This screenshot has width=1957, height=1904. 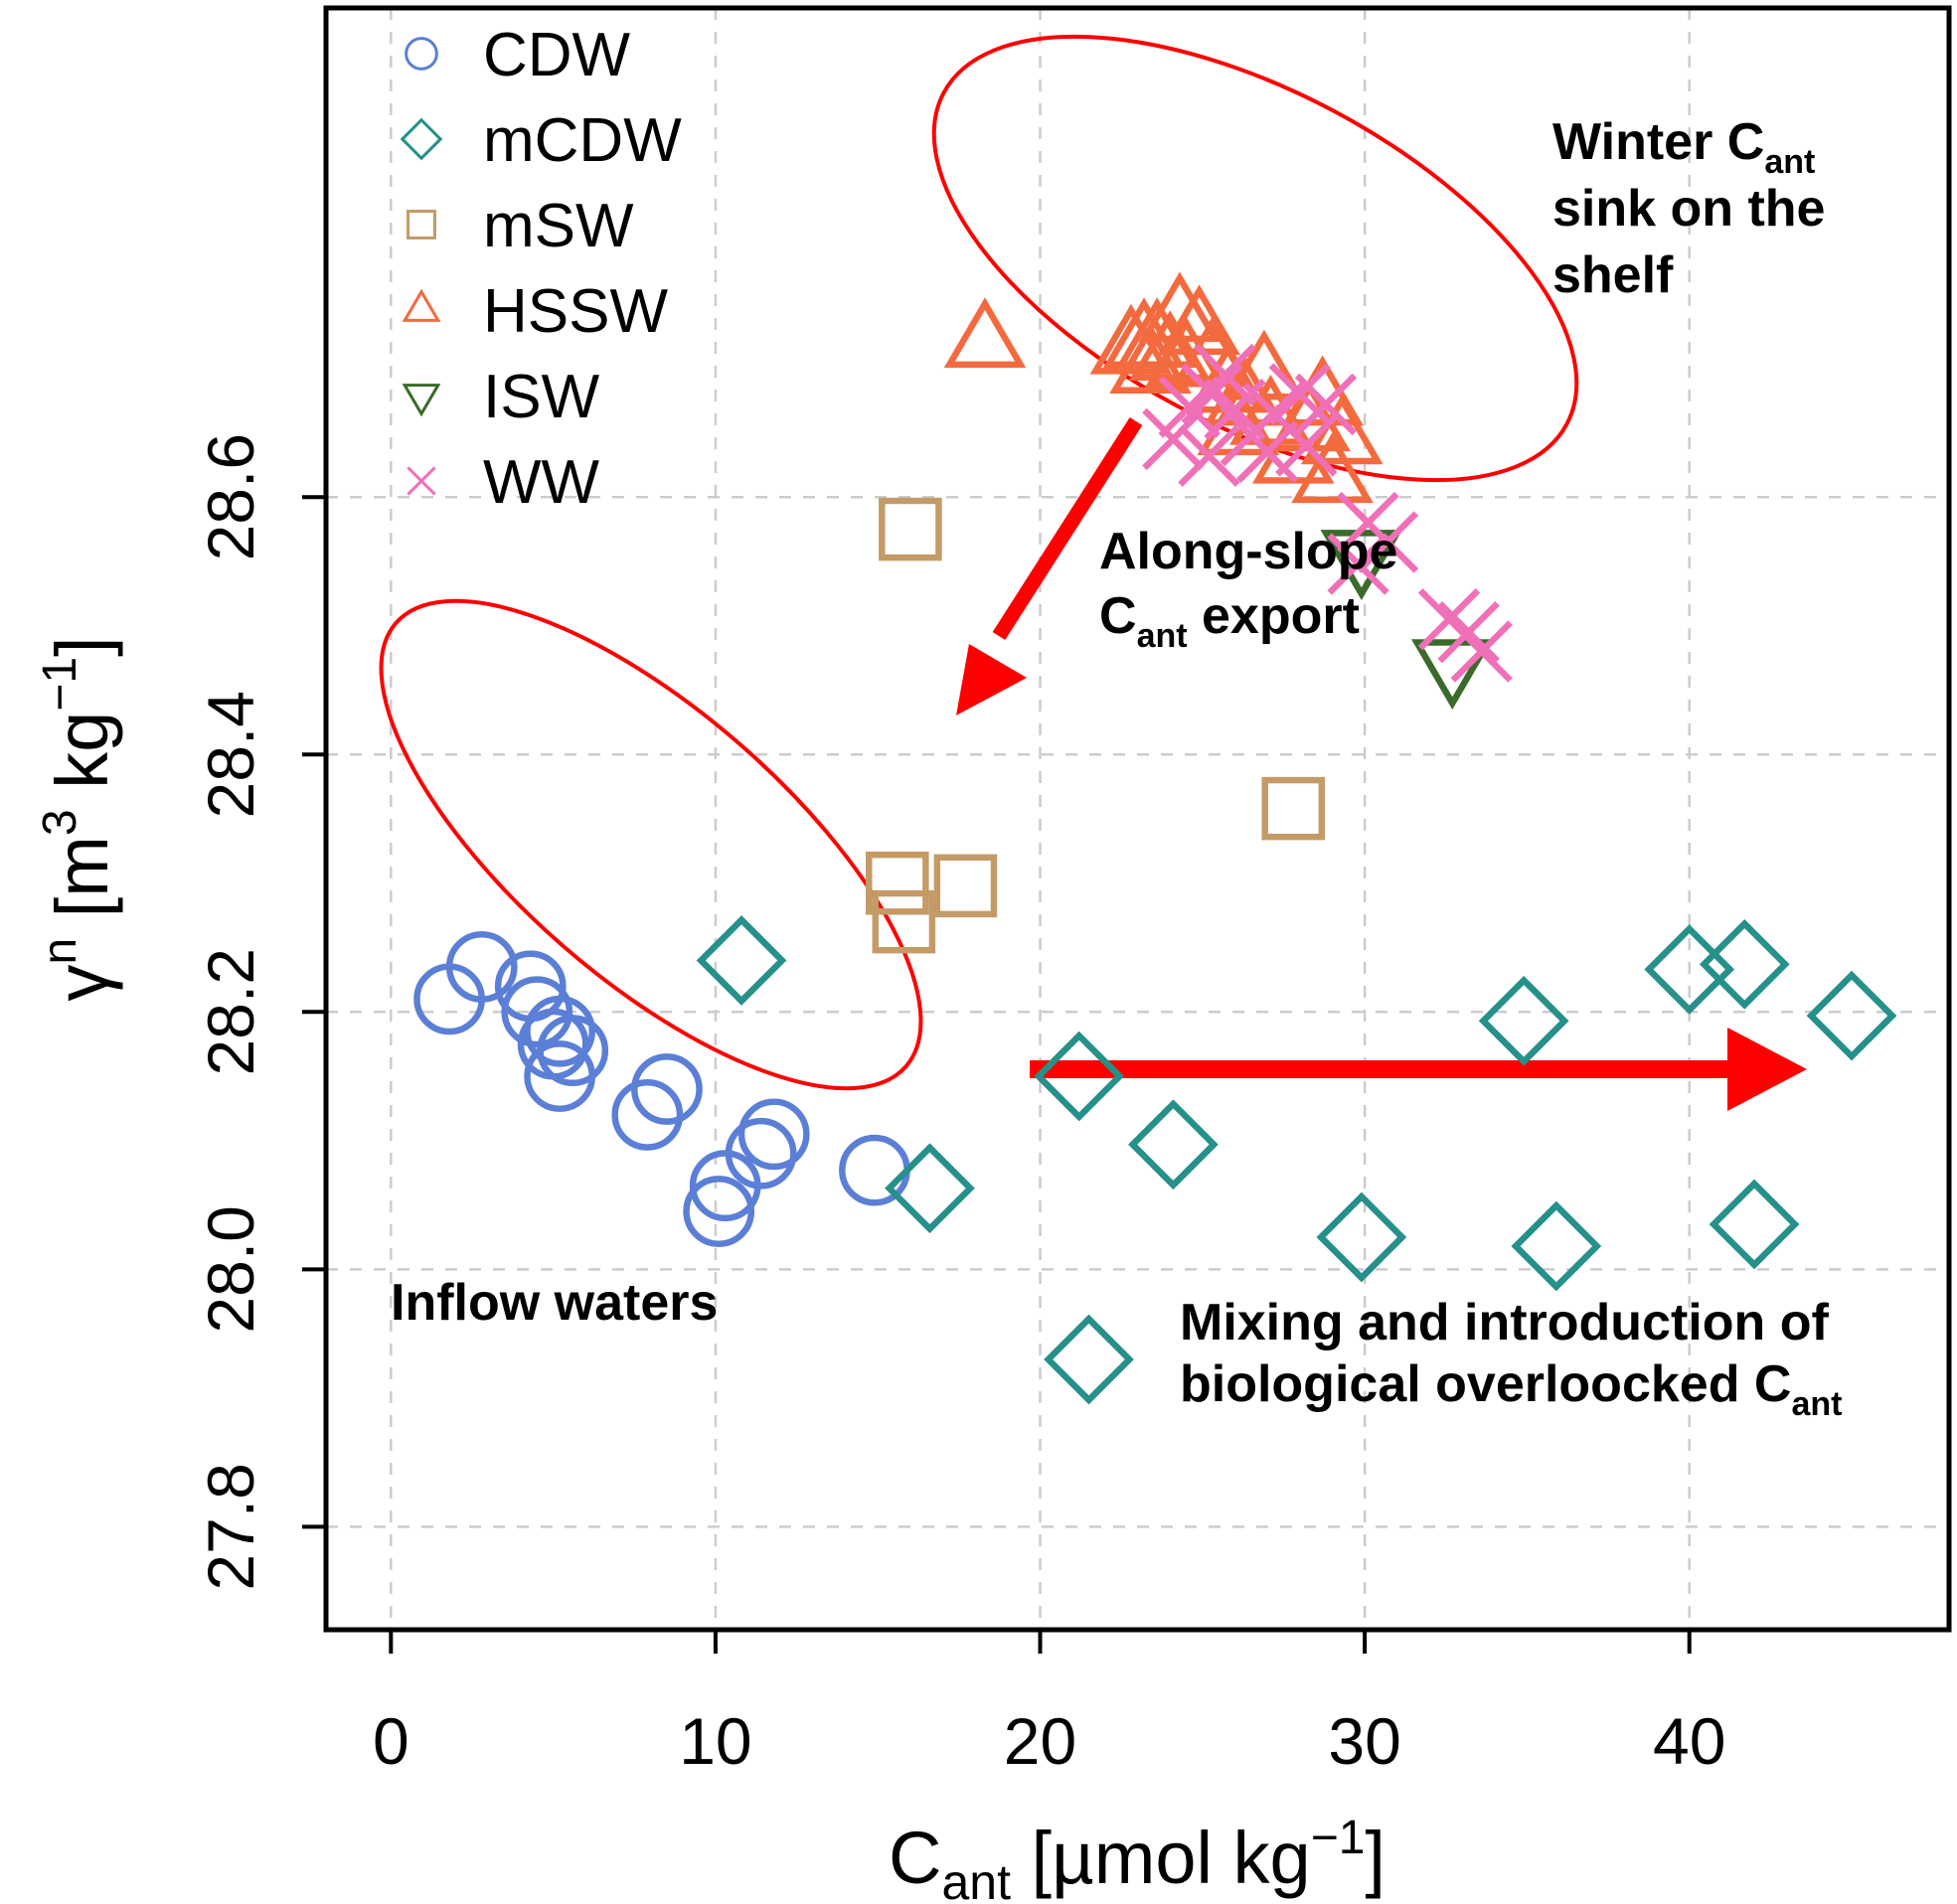 What do you see at coordinates (1067, 529) in the screenshot?
I see `arrow-along-slope-shaft` at bounding box center [1067, 529].